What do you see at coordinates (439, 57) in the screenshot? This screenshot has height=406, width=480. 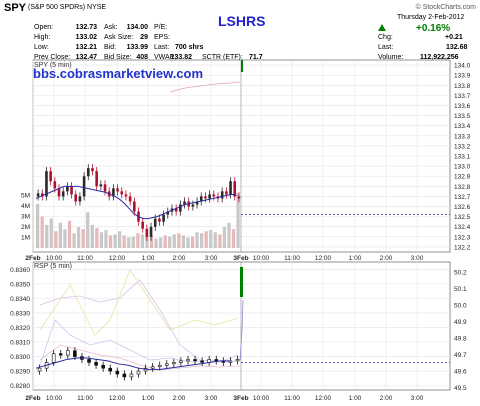 I see `volume-value: 112,922,256` at bounding box center [439, 57].